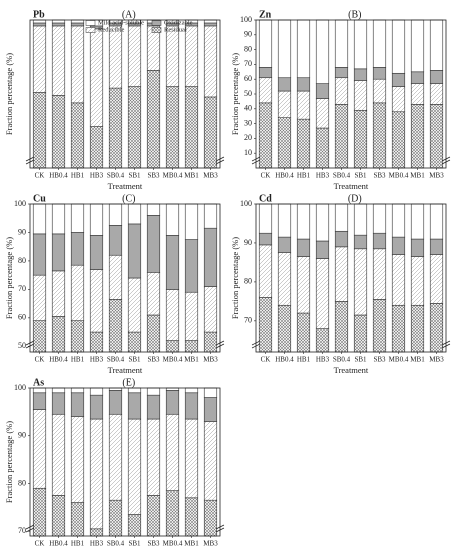 This screenshot has height=550, width=452. Describe the element at coordinates (210, 544) in the screenshot. I see `x-tick-label: MB3` at that location.